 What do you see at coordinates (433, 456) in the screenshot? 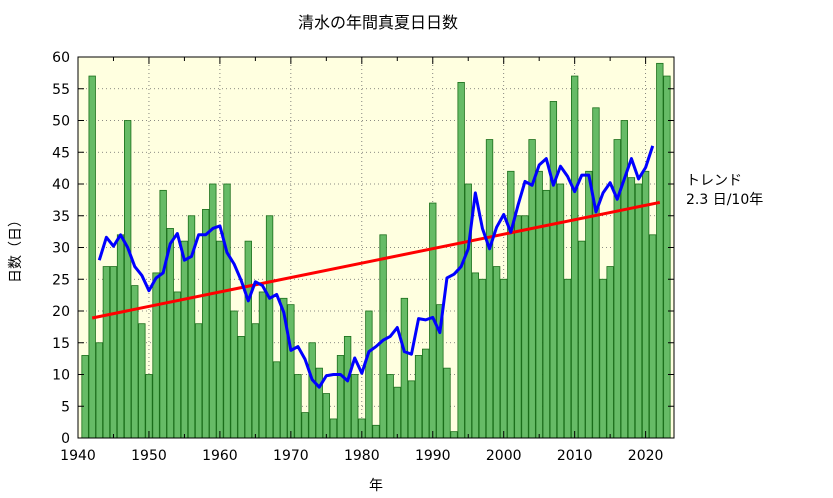
I see `x-tick-label: 1990` at bounding box center [433, 456].